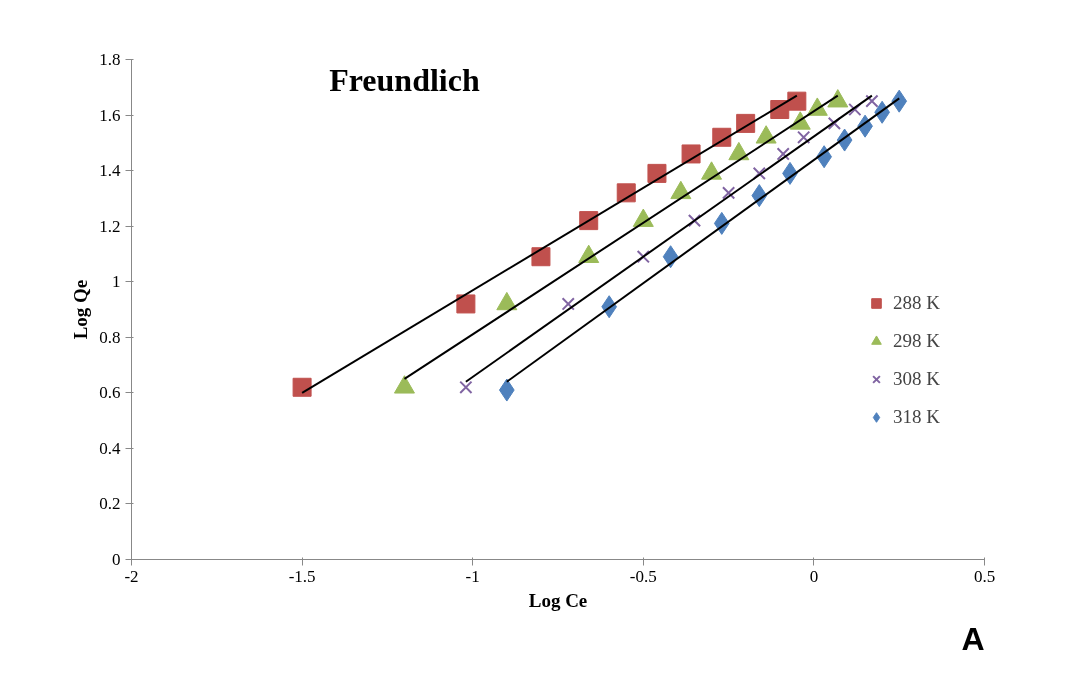  I want to click on x-axis-title: Log Ce, so click(558, 600).